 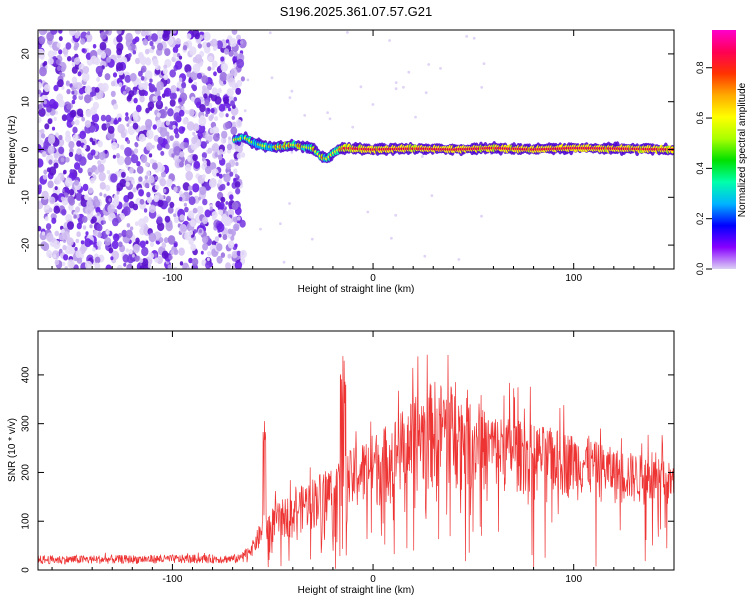 I want to click on x-tick-label: 100, so click(x=573, y=579).